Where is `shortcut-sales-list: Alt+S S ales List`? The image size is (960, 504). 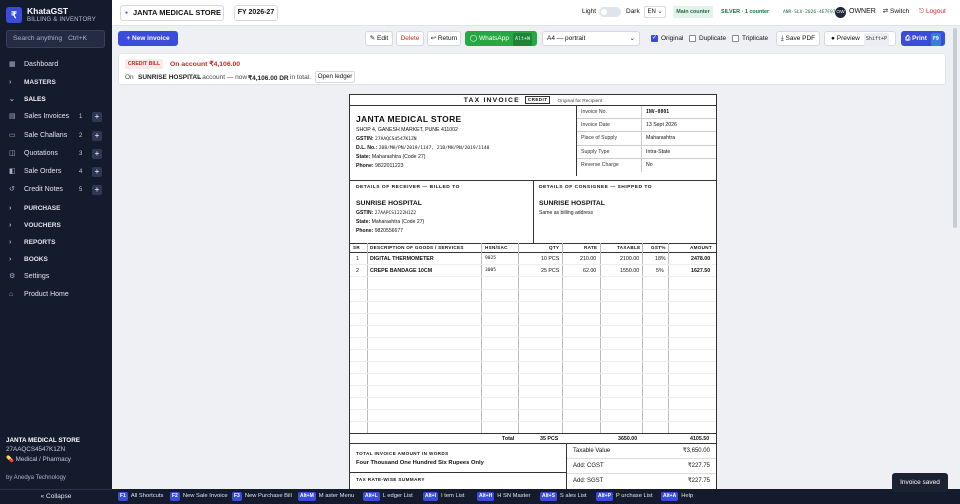 shortcut-sales-list: Alt+S S ales List is located at coordinates (563, 496).